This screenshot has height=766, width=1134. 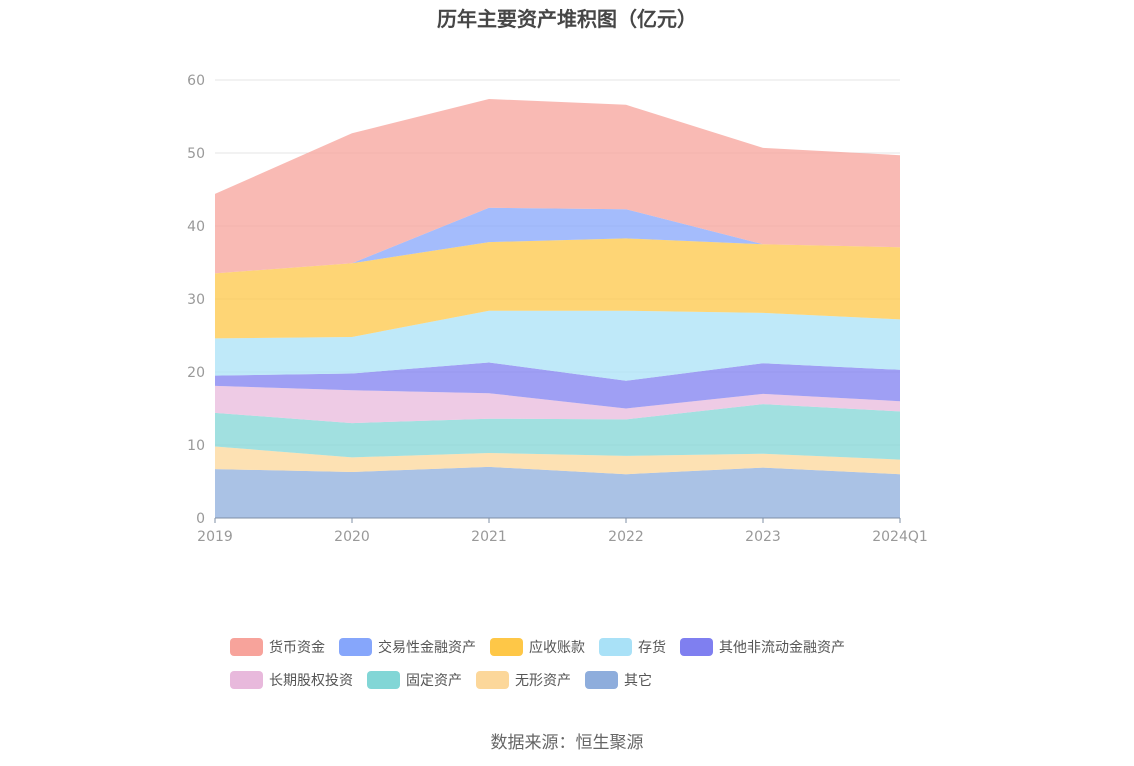 I want to click on area-货币资金, so click(x=557, y=186).